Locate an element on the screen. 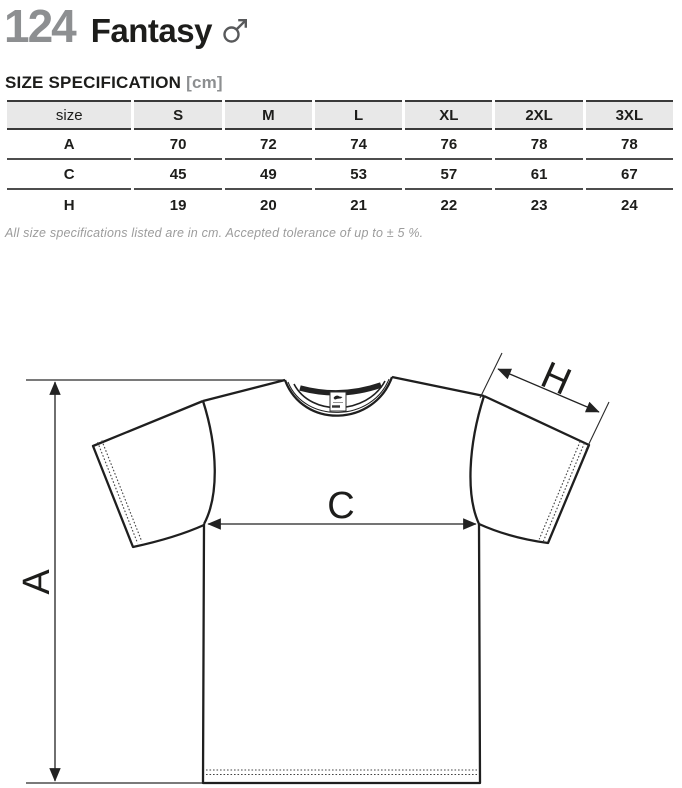 The height and width of the screenshot is (788, 682). left-shoulder-seam is located at coordinates (244, 390).